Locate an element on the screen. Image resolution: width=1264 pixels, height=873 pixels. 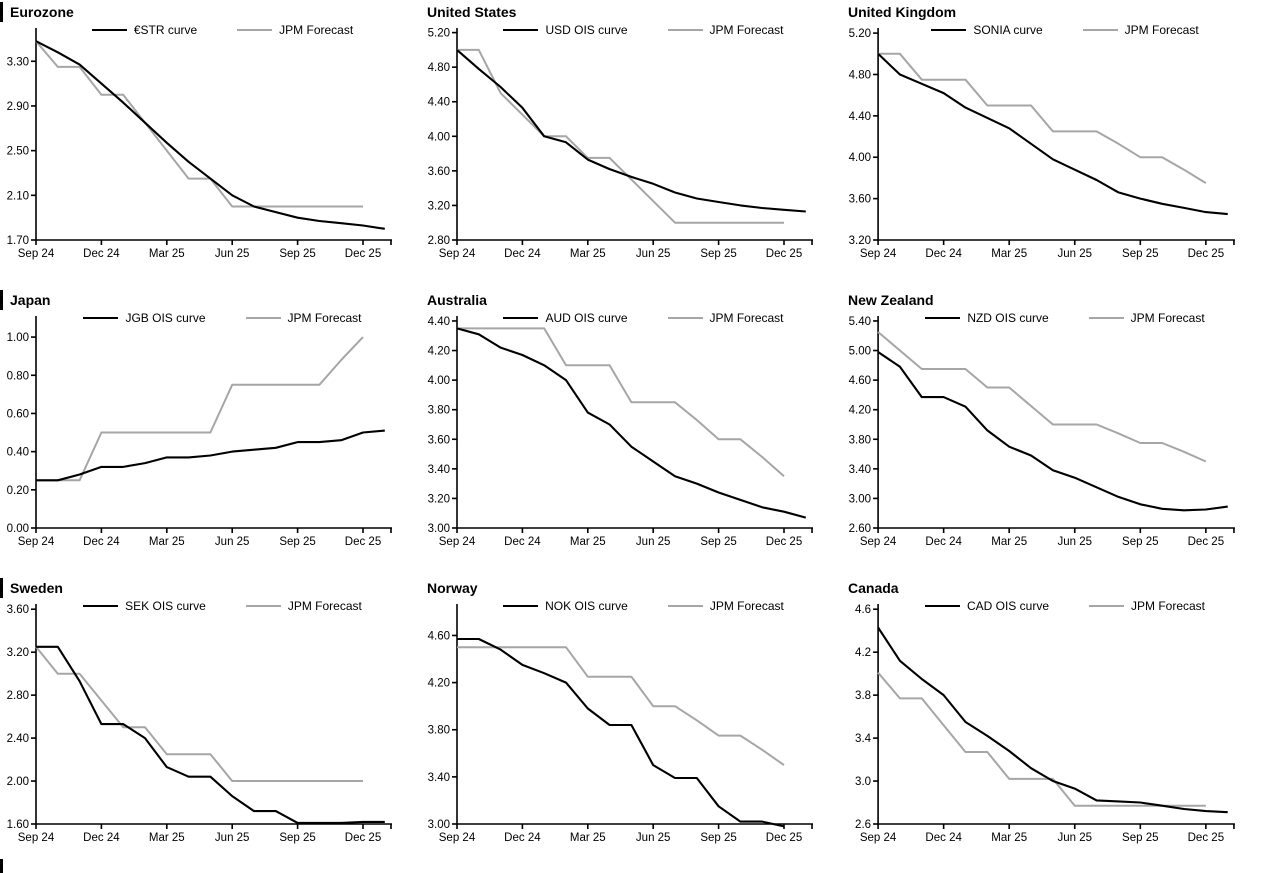
legend-item-ois: SEK OIS curve is located at coordinates (144, 606).